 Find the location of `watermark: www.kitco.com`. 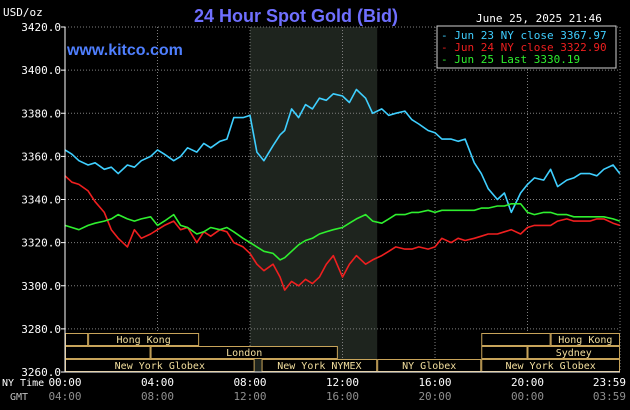

watermark: www.kitco.com is located at coordinates (124, 50).